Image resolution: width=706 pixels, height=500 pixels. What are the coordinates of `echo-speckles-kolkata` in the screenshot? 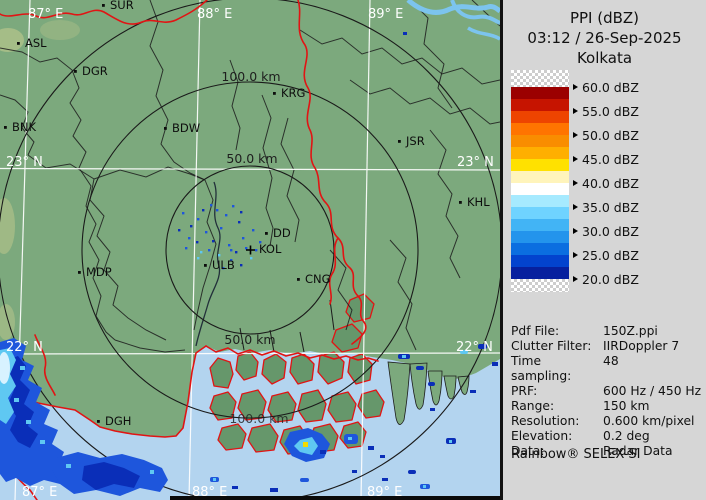 It's located at (220, 237).